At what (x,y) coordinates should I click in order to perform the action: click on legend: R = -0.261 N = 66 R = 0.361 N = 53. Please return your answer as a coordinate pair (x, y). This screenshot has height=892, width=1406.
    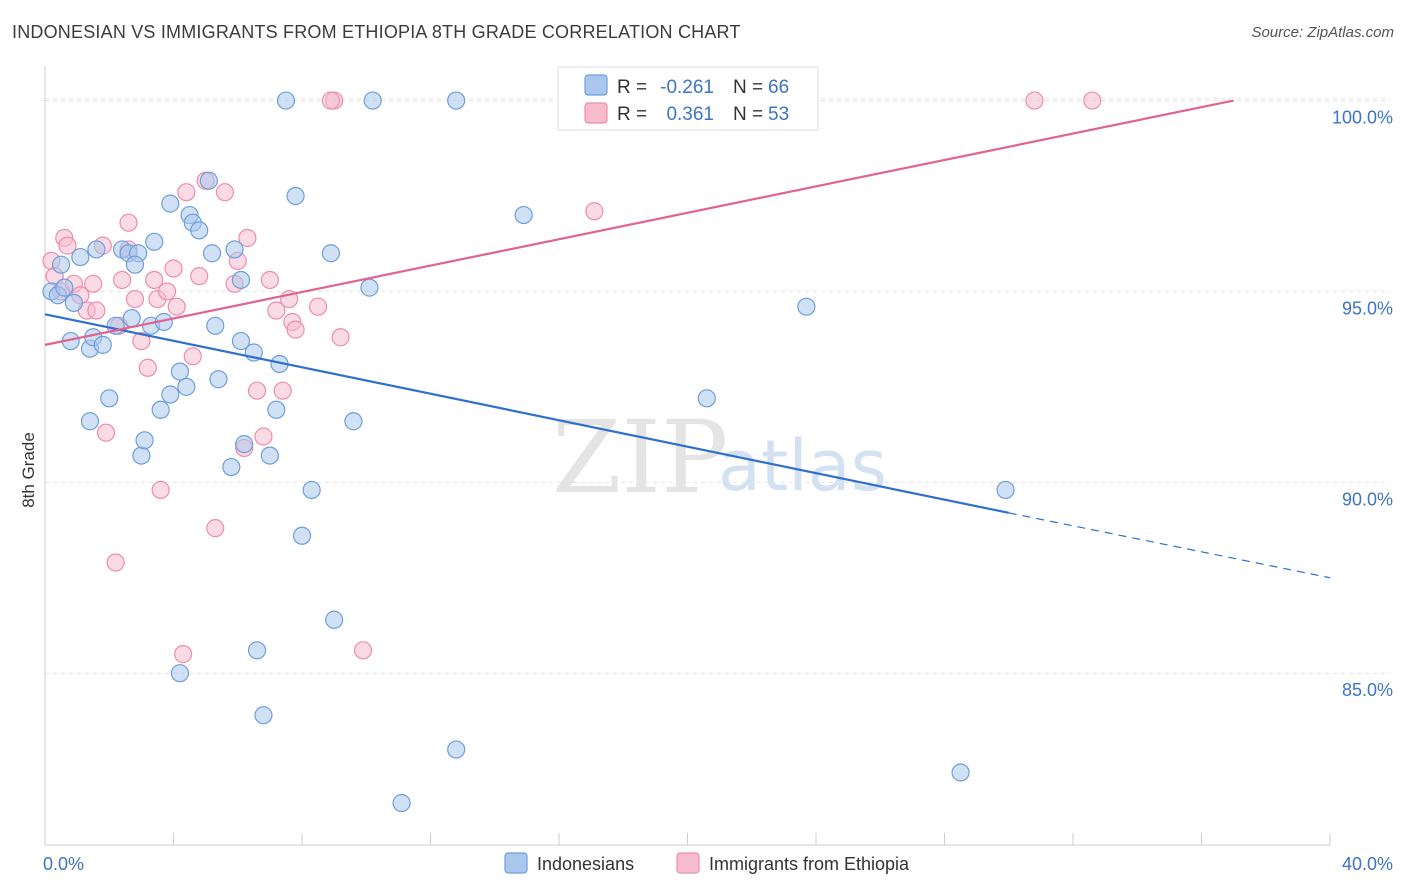
    Looking at the image, I should click on (688, 98).